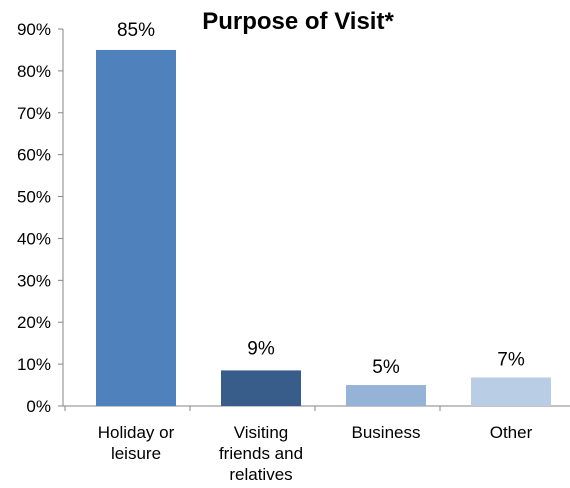  I want to click on category-label-line: Other, so click(511, 432).